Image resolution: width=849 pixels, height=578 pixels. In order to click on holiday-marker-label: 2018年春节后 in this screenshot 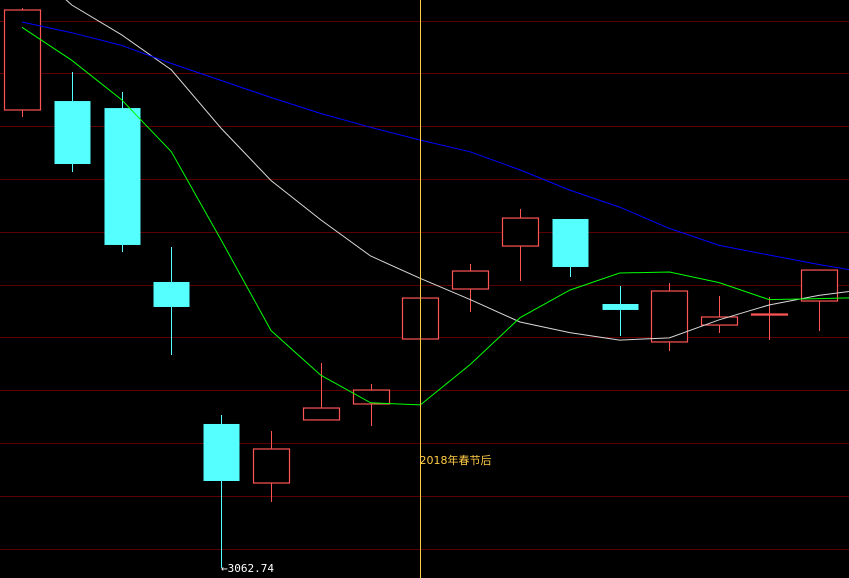, I will do `click(456, 460)`.